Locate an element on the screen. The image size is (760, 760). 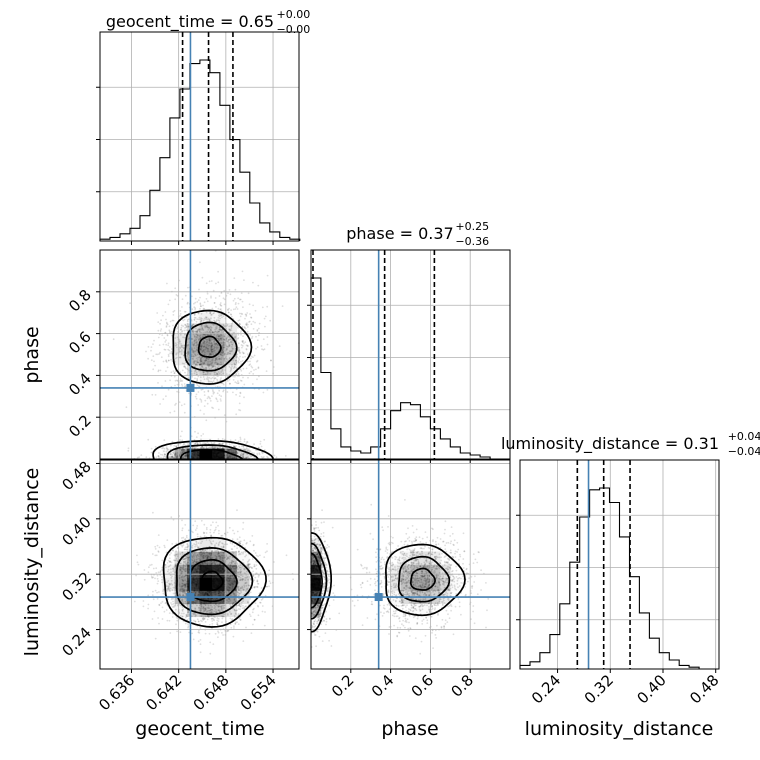
density-block is located at coordinates (218, 318).